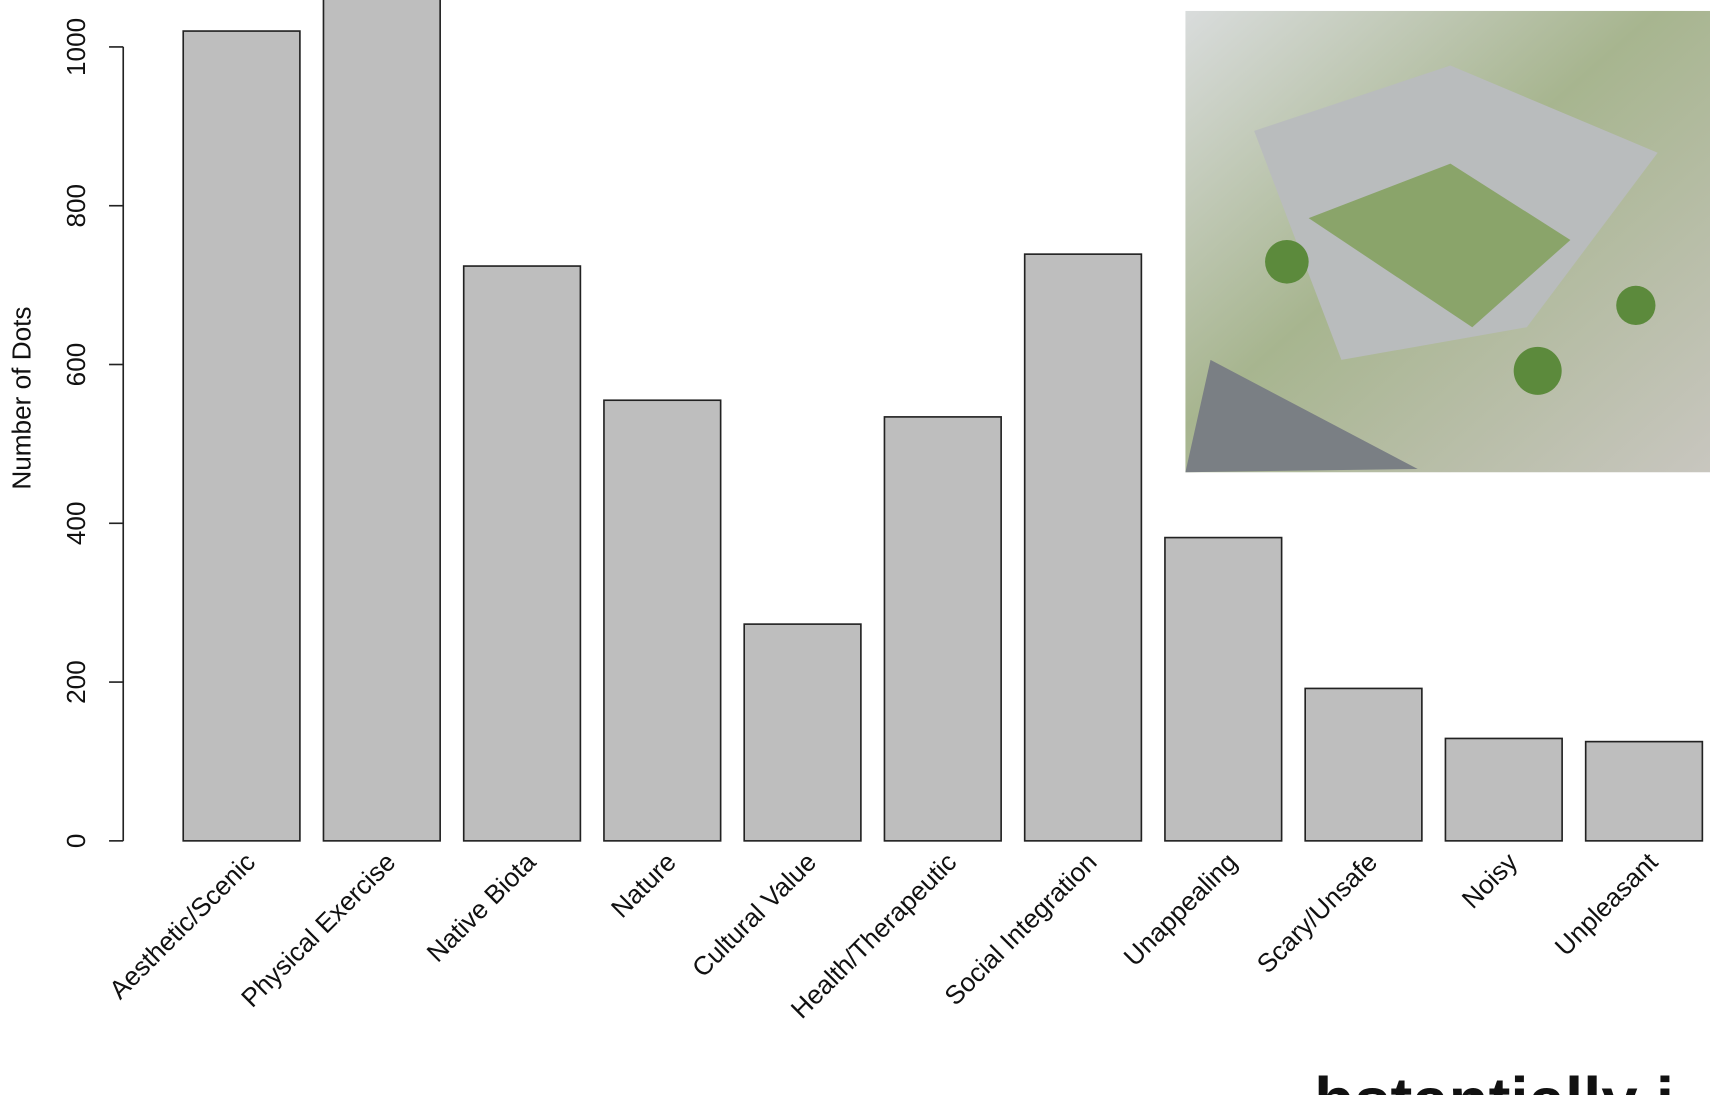 The image size is (1710, 1095). What do you see at coordinates (1494, 1079) in the screenshot?
I see `overlay-text: bstantially i` at bounding box center [1494, 1079].